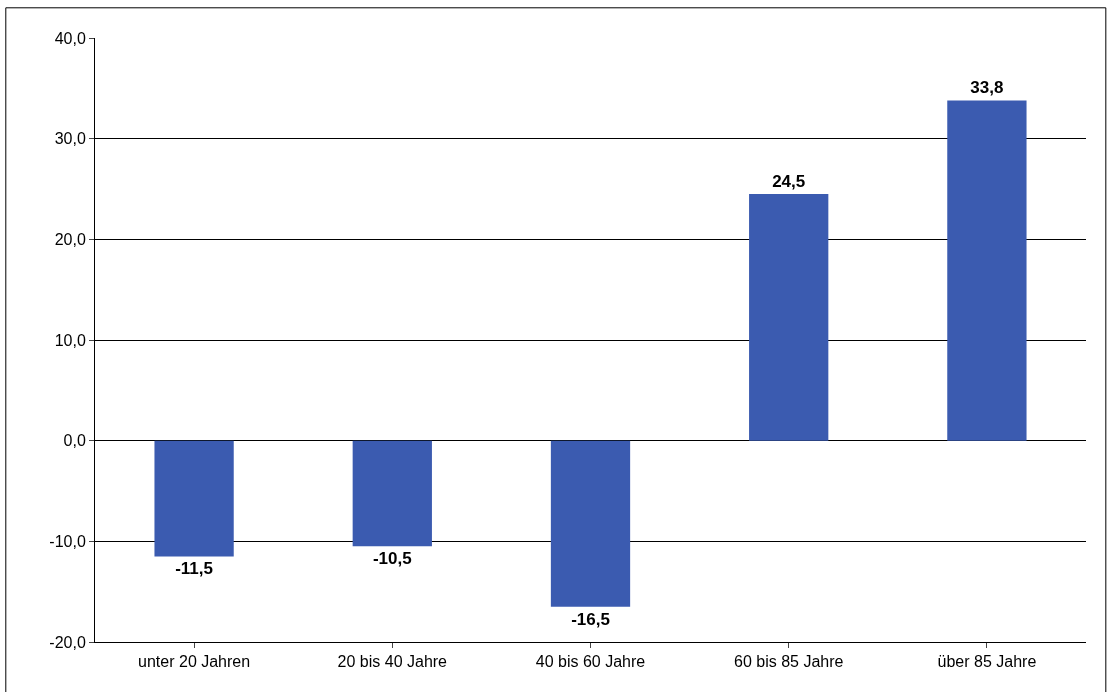  Describe the element at coordinates (70, 340) in the screenshot. I see `y-tick-label: 10,0` at that location.